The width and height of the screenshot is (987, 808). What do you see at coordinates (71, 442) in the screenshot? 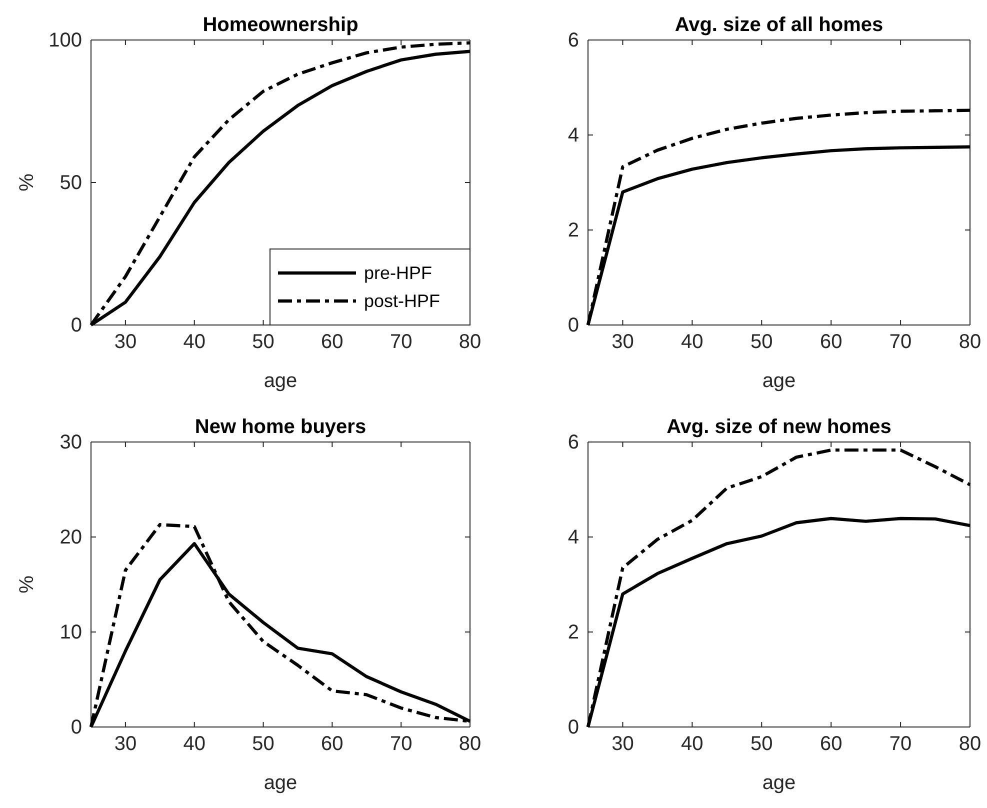
I see `y-tick-label: 30` at bounding box center [71, 442].